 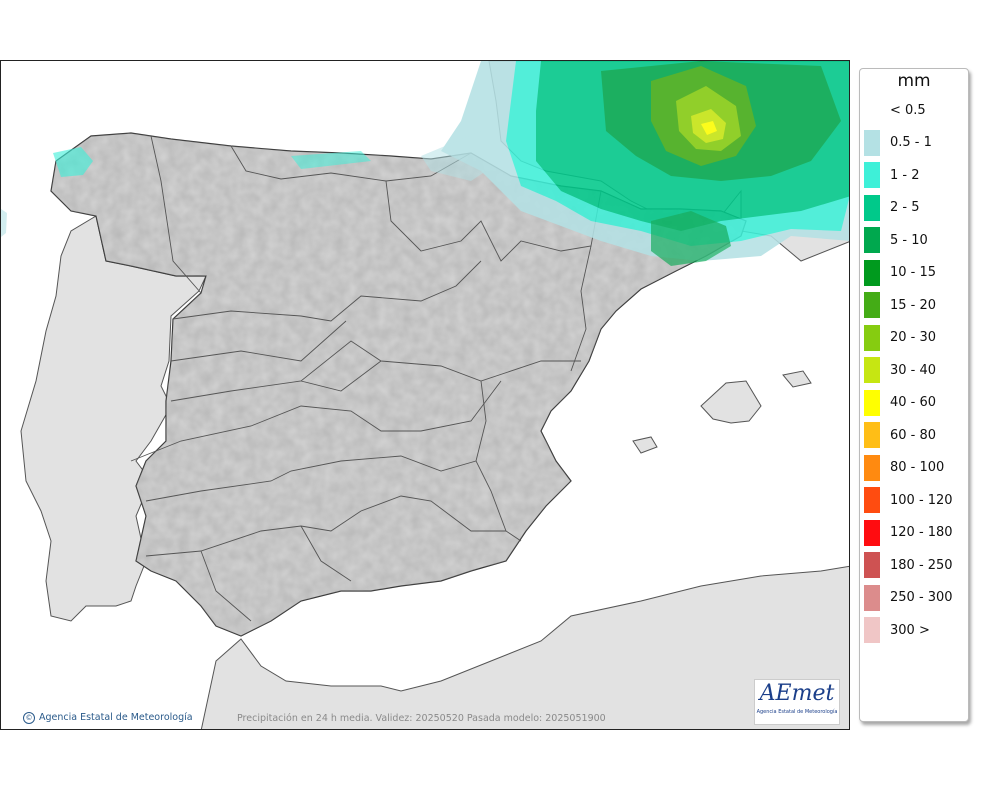 What do you see at coordinates (905, 207) in the screenshot?
I see `legend-label: 2 - 5` at bounding box center [905, 207].